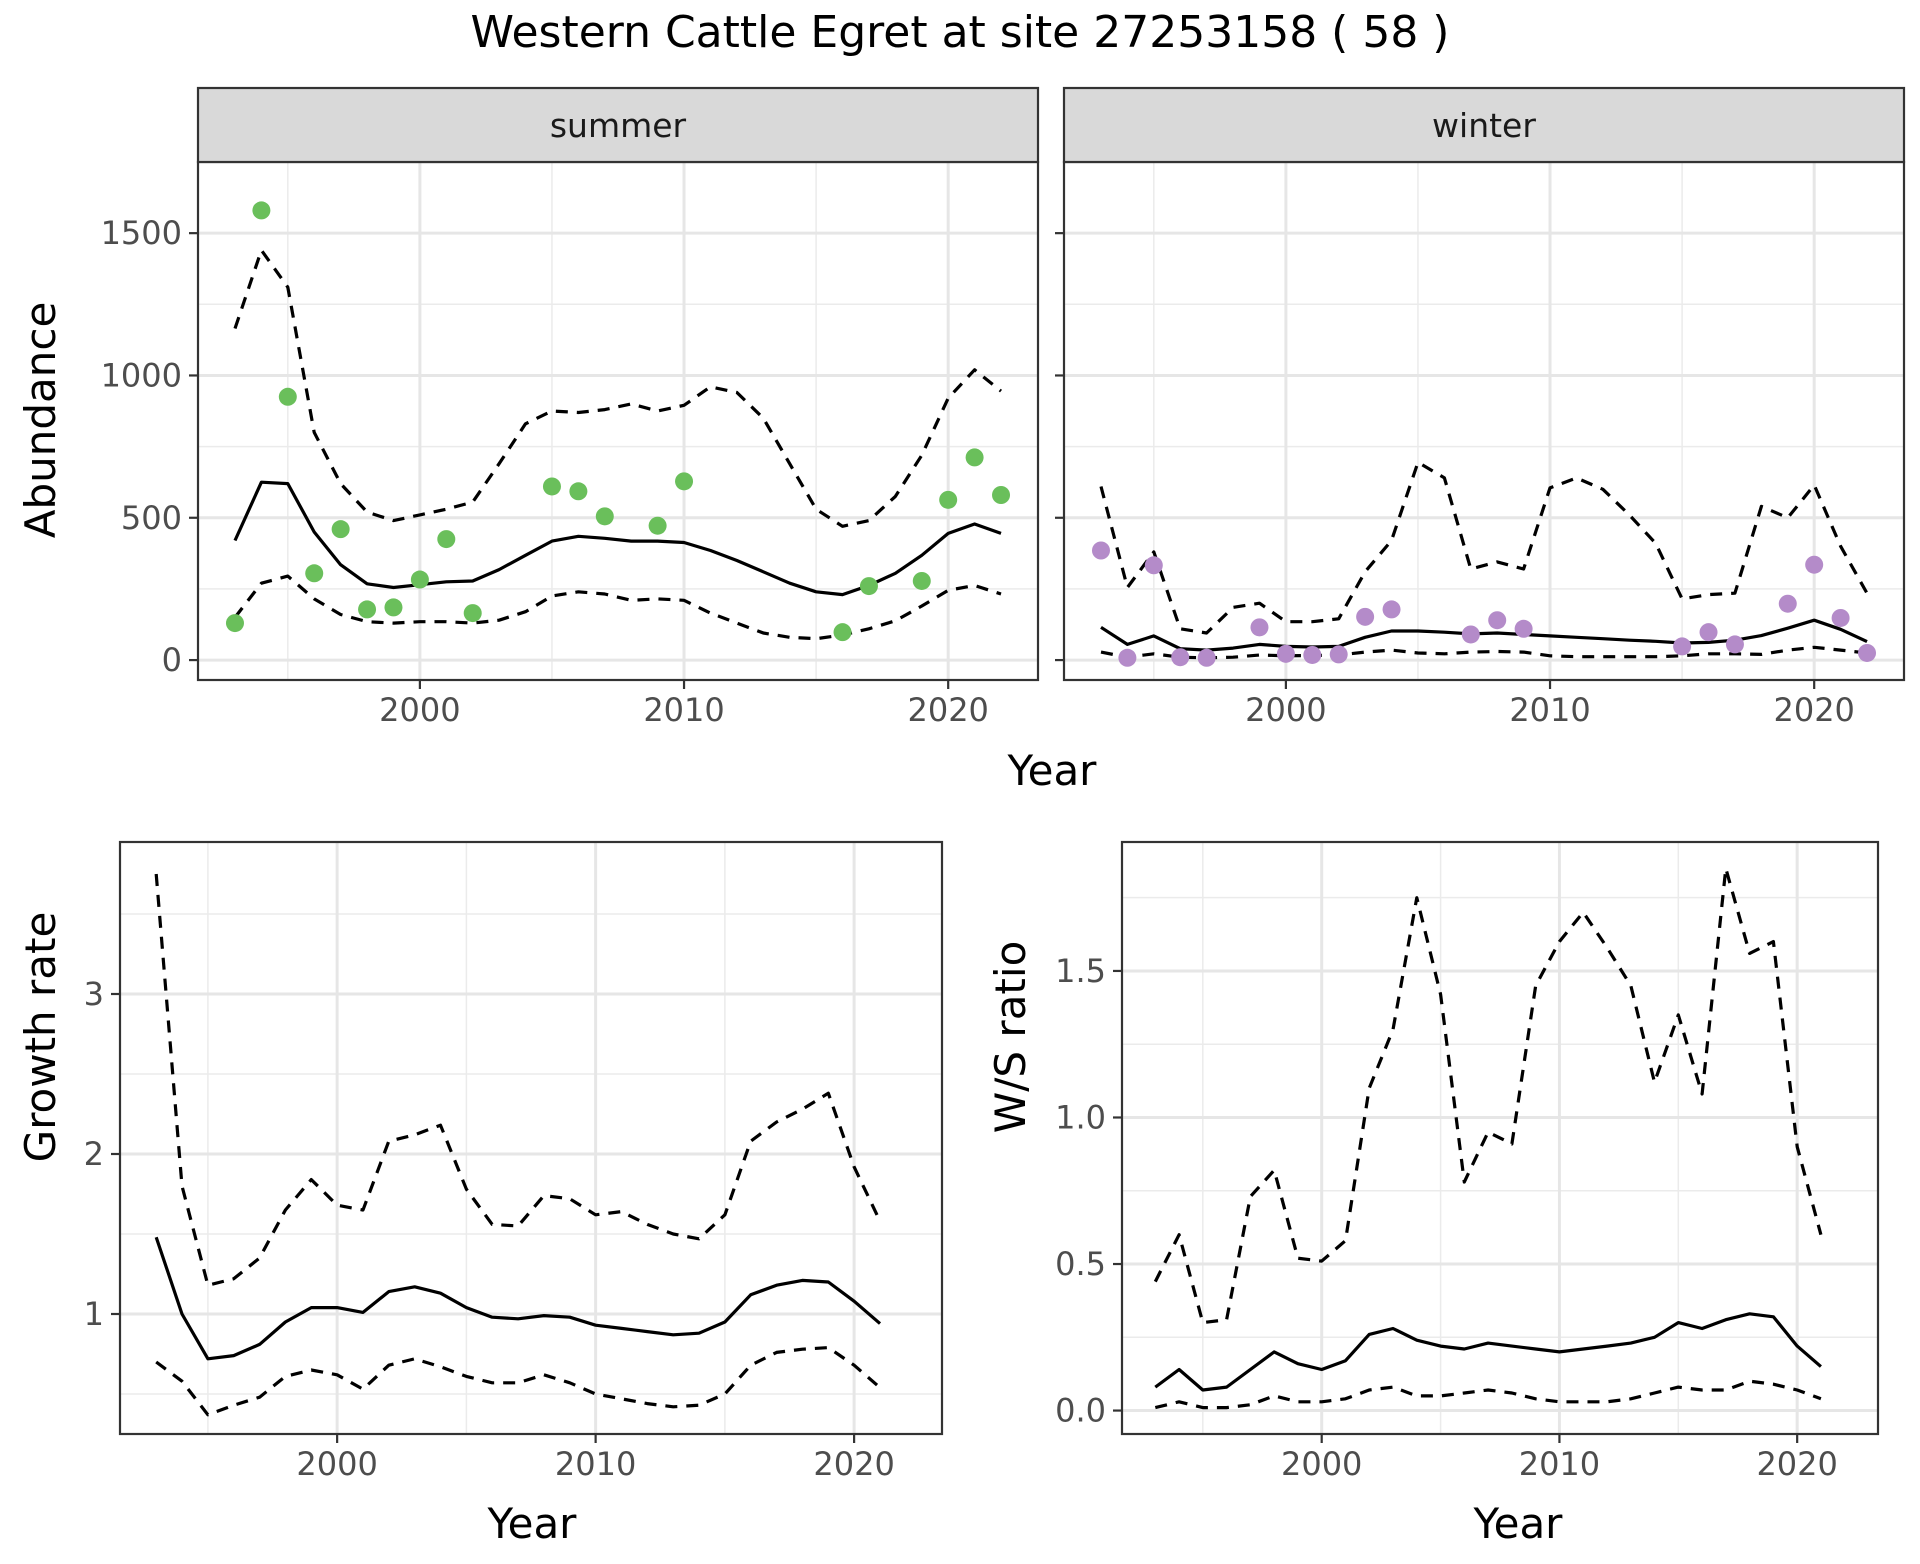 Image resolution: width=1920 pixels, height=1564 pixels. I want to click on y-tick-label: 500, so click(151, 518).